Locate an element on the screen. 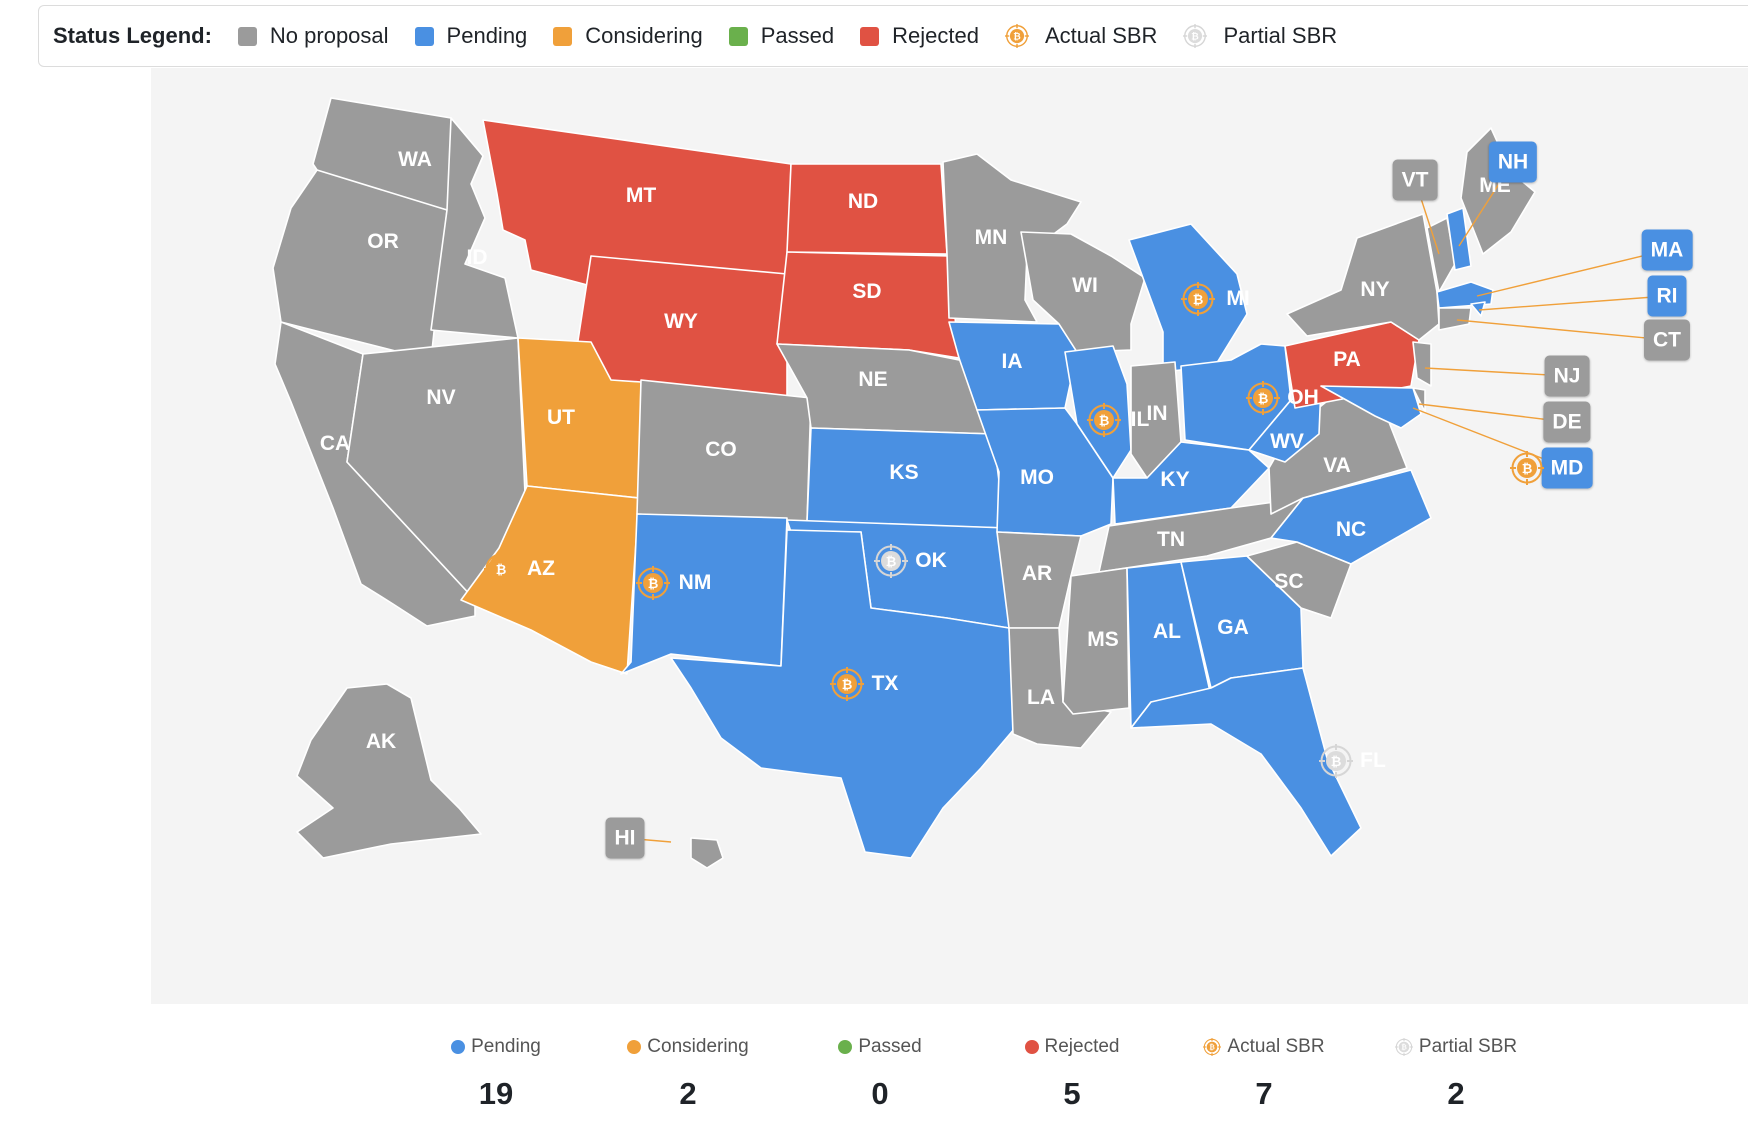  legend-label: Rejected is located at coordinates (935, 35).